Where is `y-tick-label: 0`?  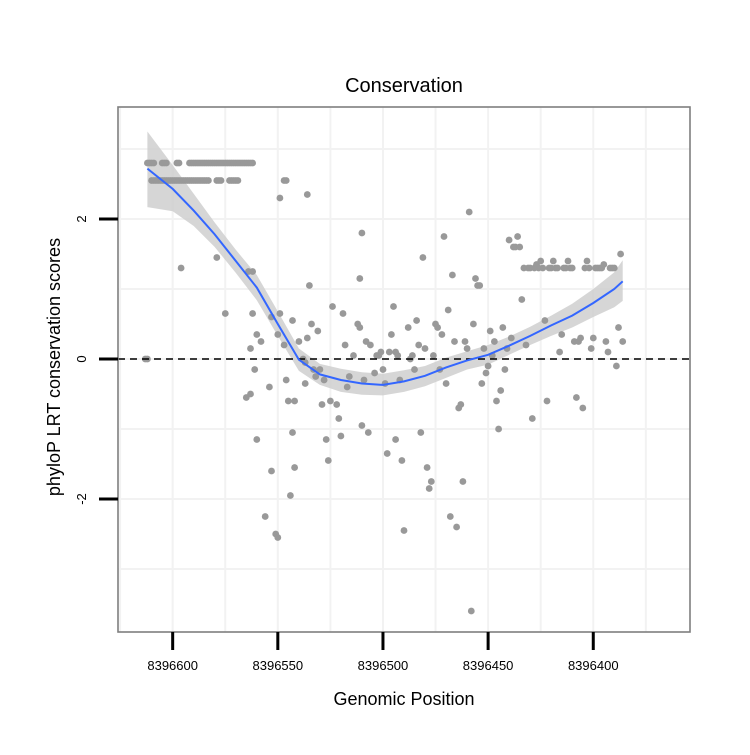 y-tick-label: 0 is located at coordinates (81, 358).